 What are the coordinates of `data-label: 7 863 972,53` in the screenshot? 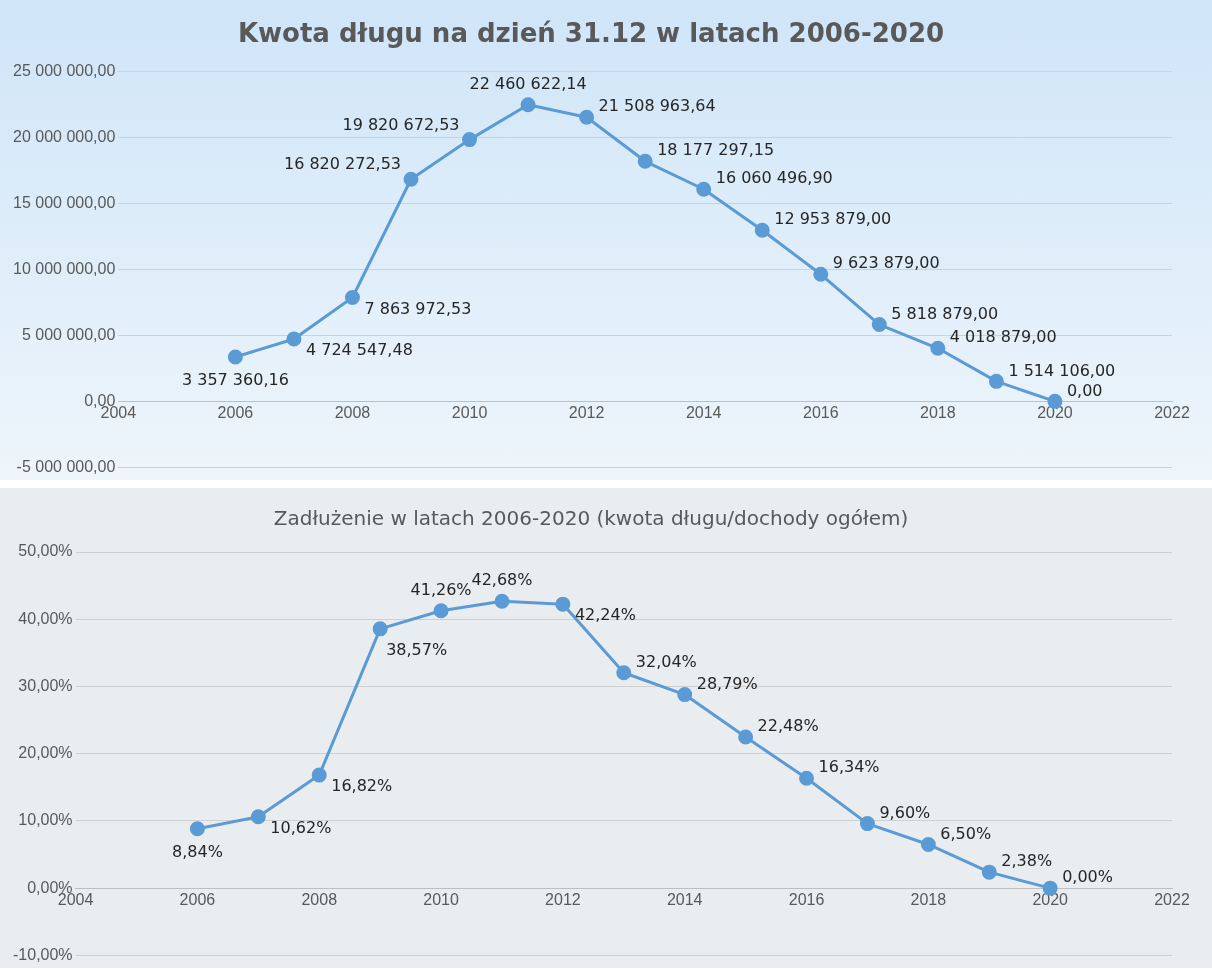 It's located at (418, 308).